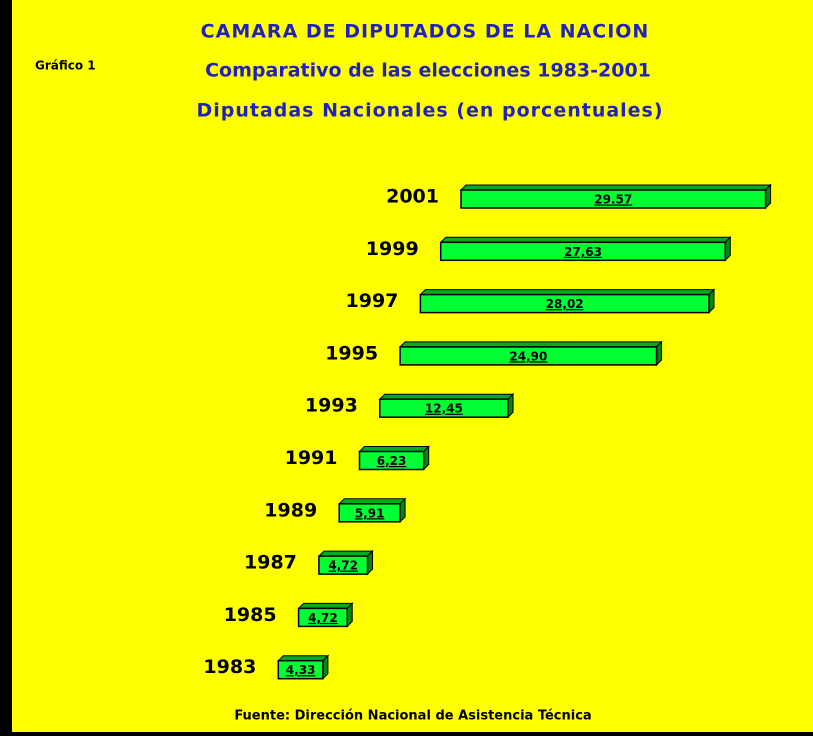 The image size is (813, 736). I want to click on y-tick-label: 1983, so click(229, 667).